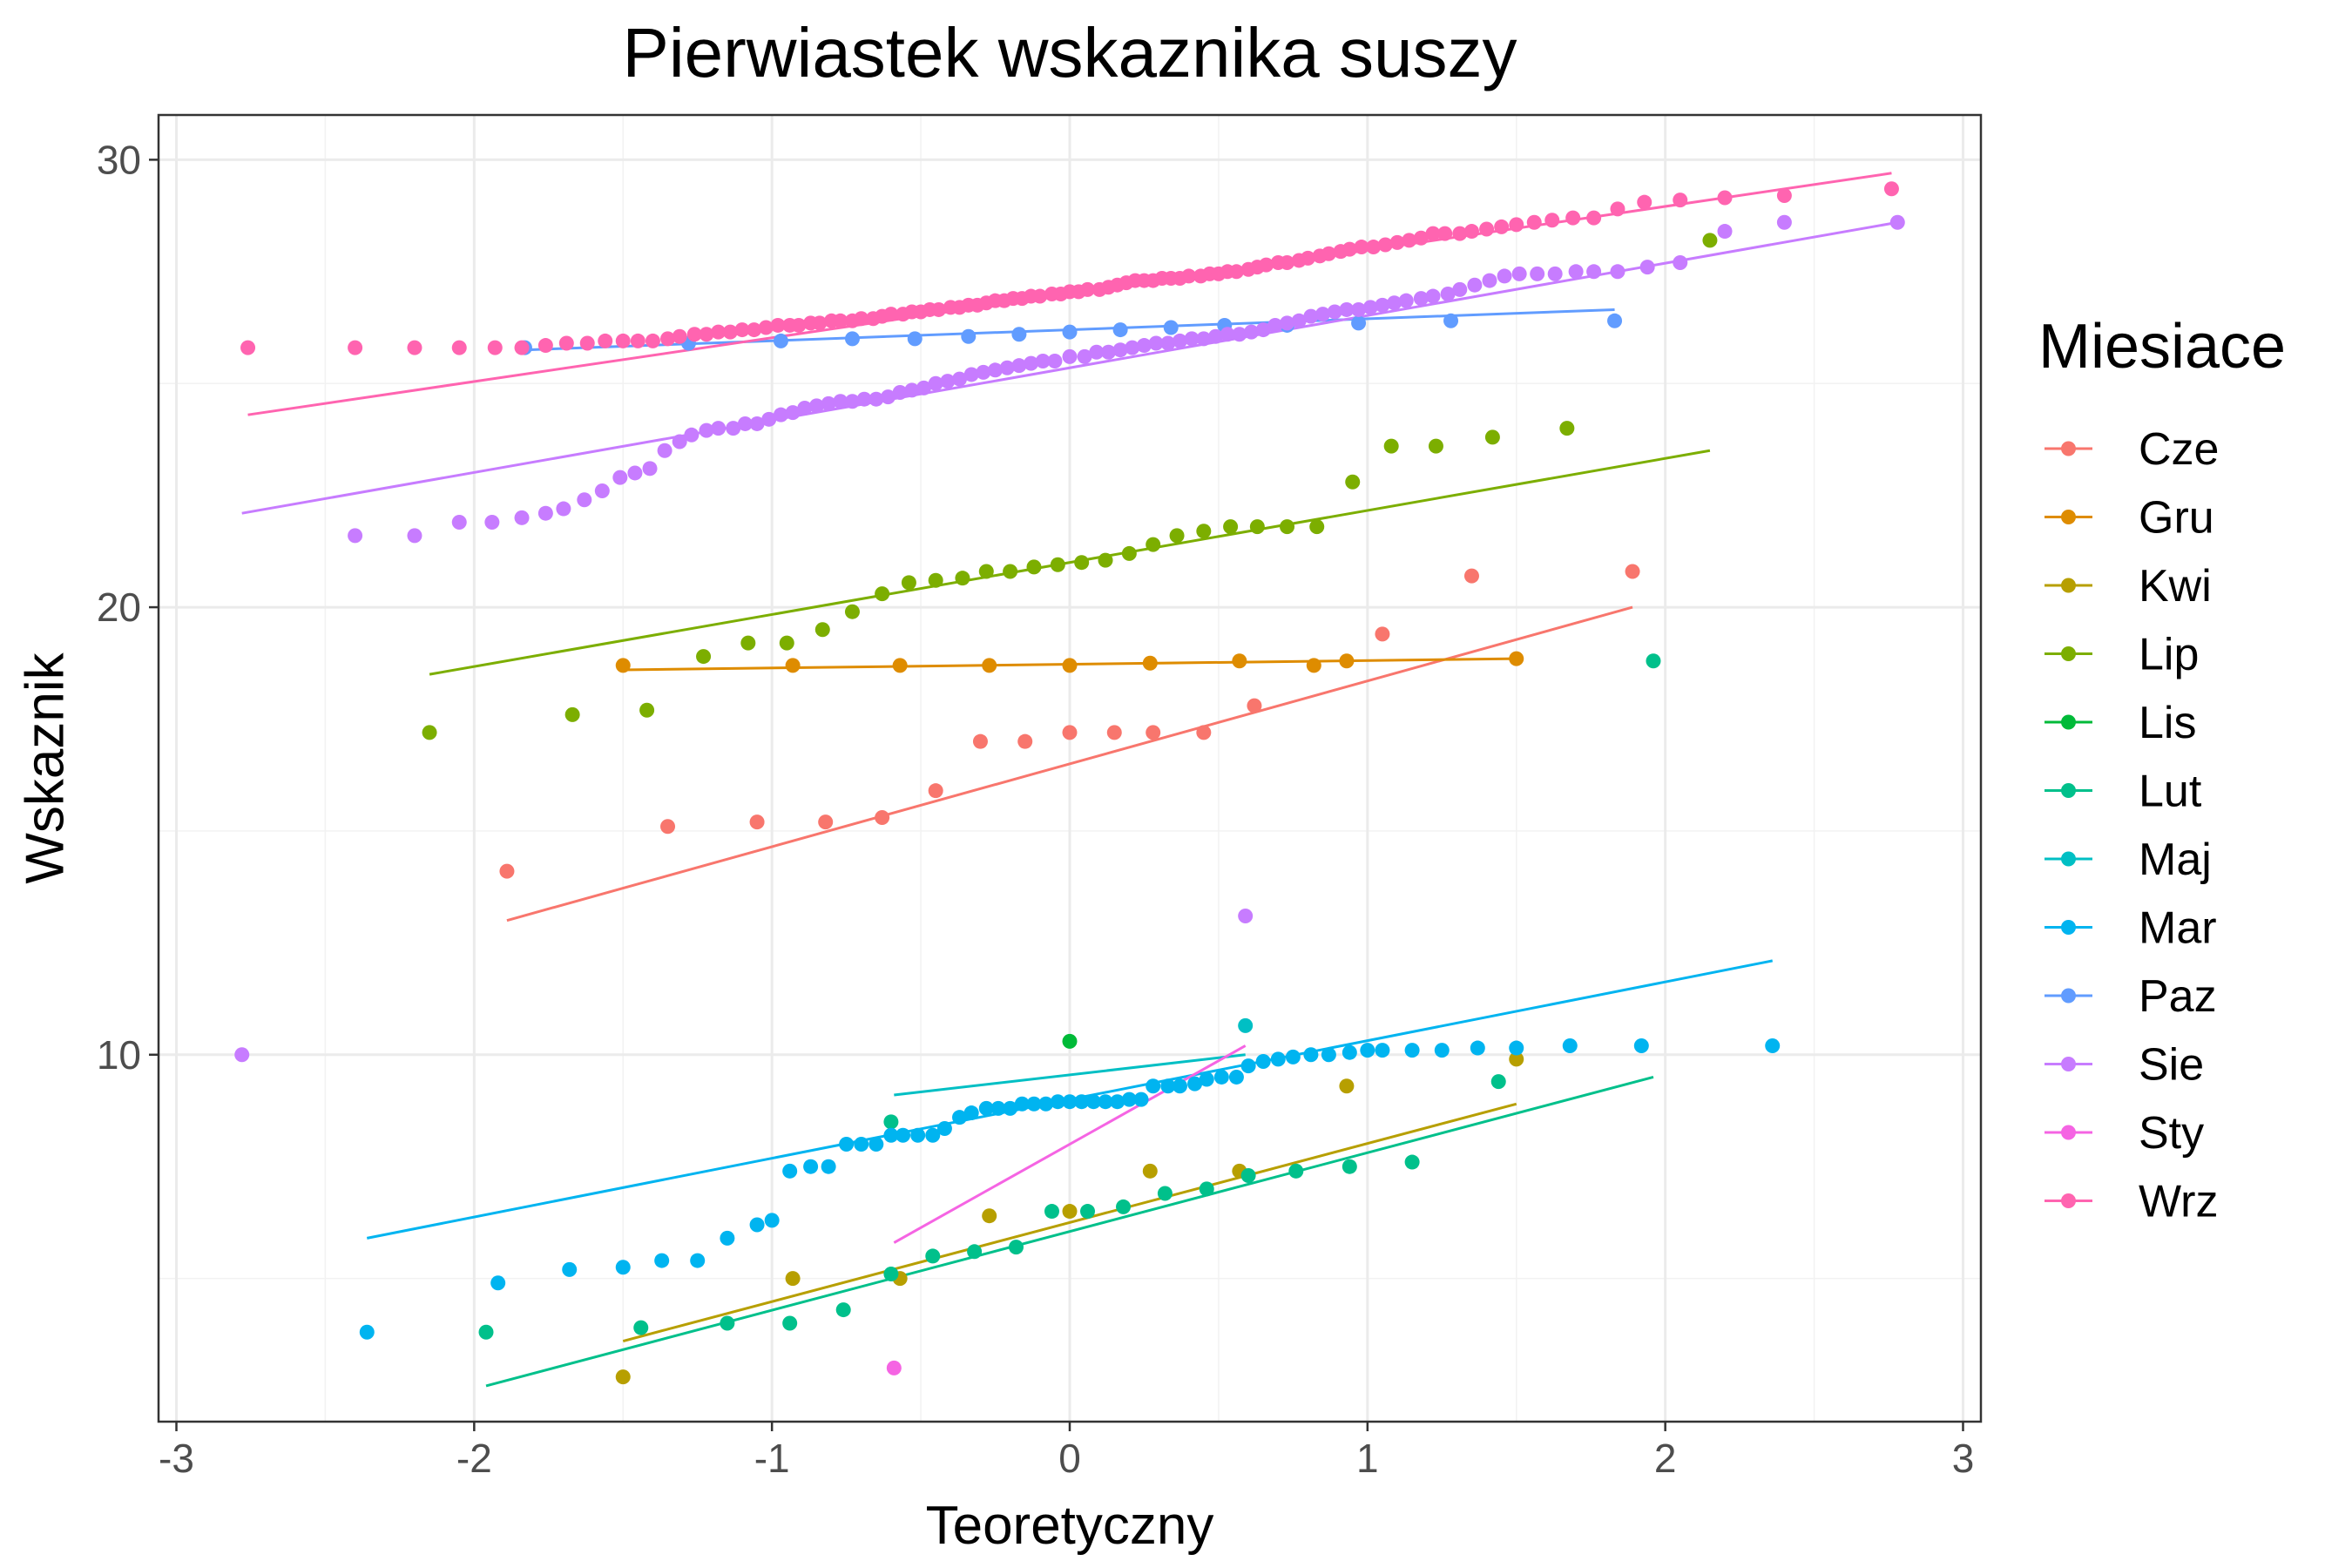 Image resolution: width=2352 pixels, height=1568 pixels. What do you see at coordinates (2162, 347) in the screenshot?
I see `legend-title: Miesiace` at bounding box center [2162, 347].